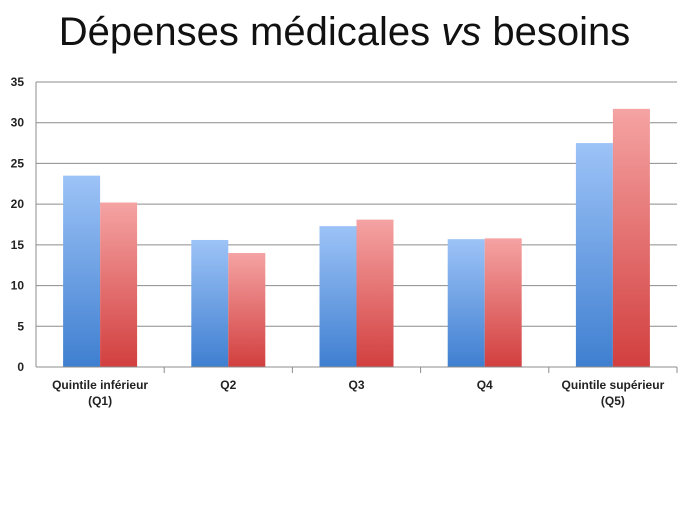 This screenshot has width=689, height=517. Describe the element at coordinates (18, 123) in the screenshot. I see `y-tick-label: 30` at that location.